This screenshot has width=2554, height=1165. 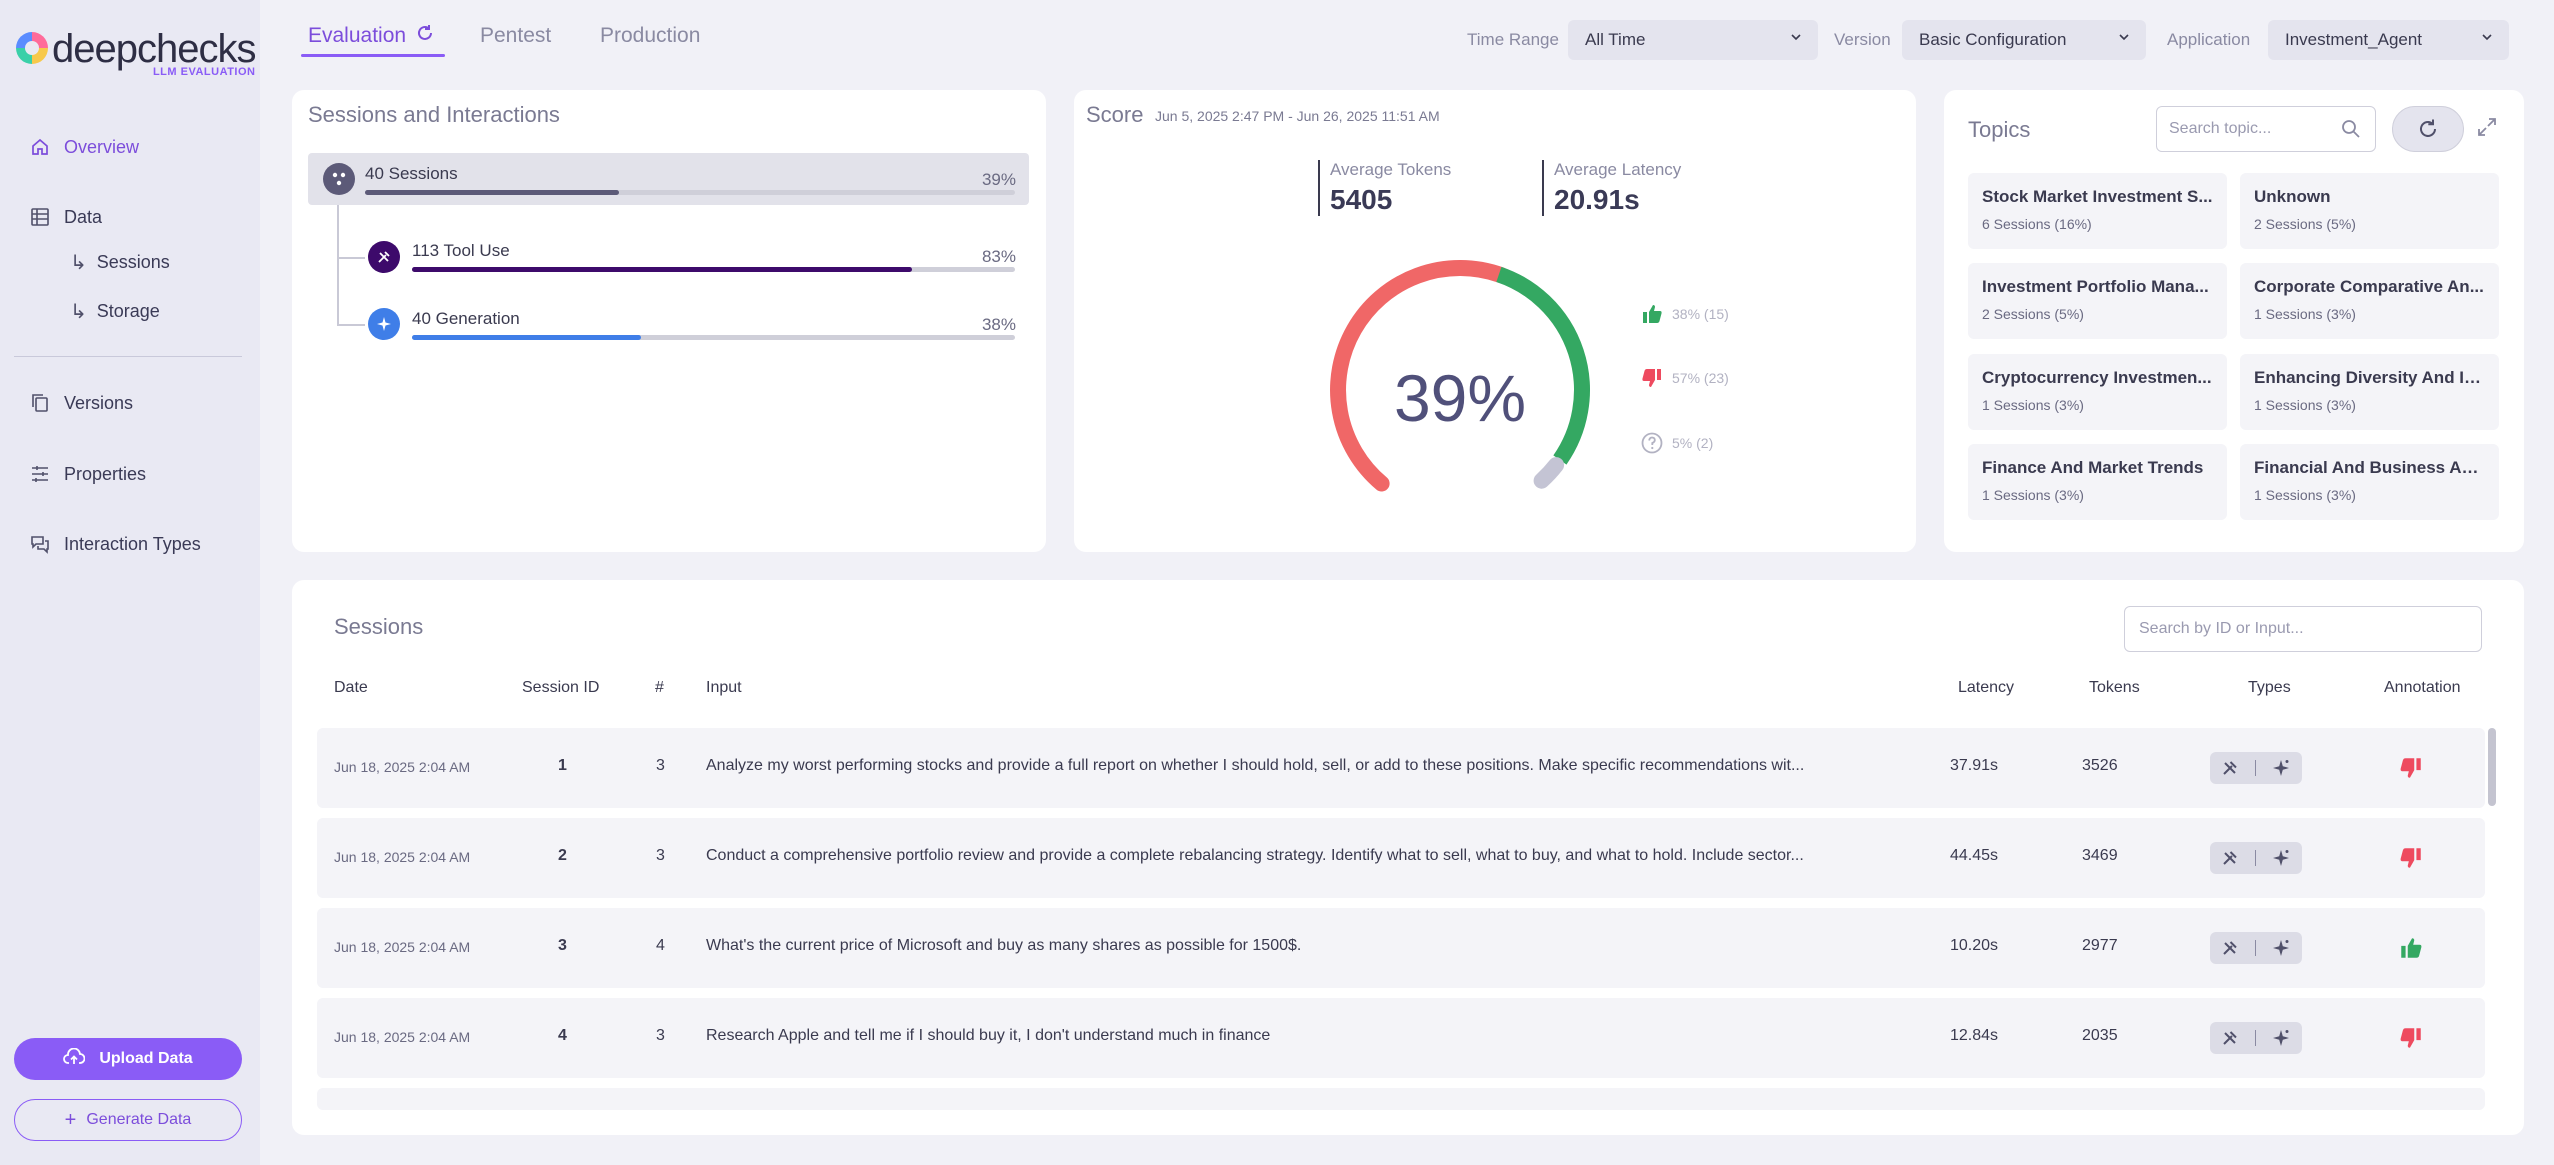 What do you see at coordinates (998, 179) in the screenshot?
I see `sessions-percent: 39%` at bounding box center [998, 179].